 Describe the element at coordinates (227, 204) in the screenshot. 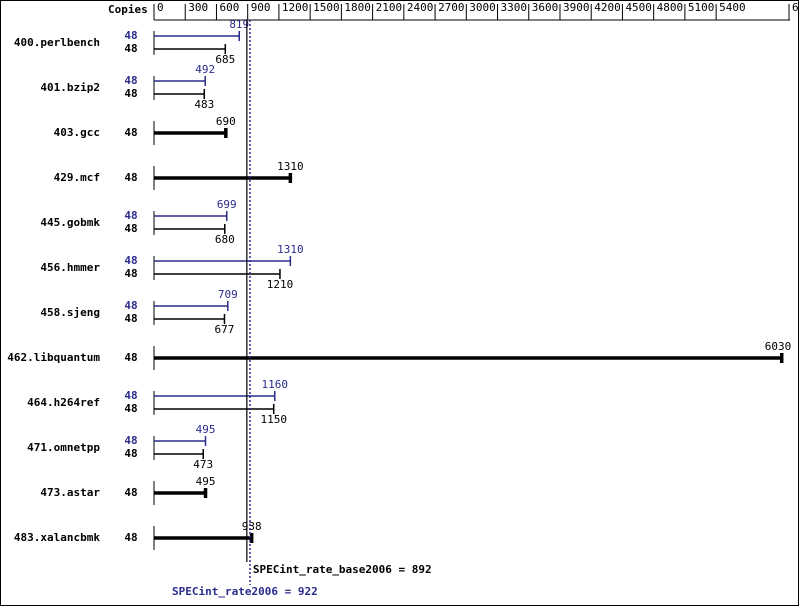

I see `value-label: 699` at that location.